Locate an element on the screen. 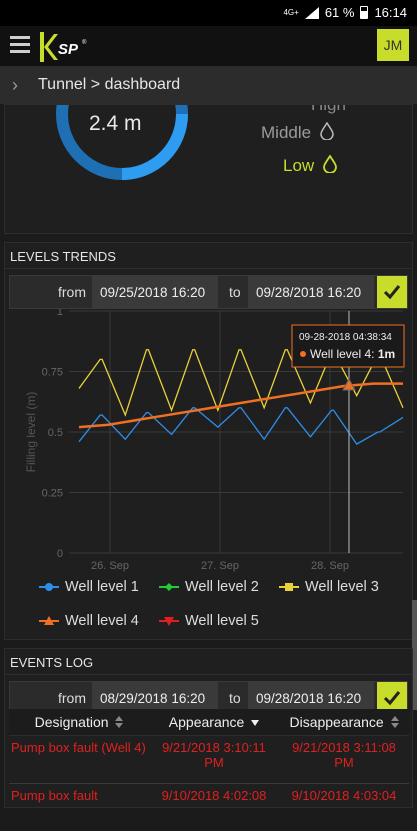 This screenshot has width=417, height=831. legend-marker-triangle-icon is located at coordinates (49, 620).